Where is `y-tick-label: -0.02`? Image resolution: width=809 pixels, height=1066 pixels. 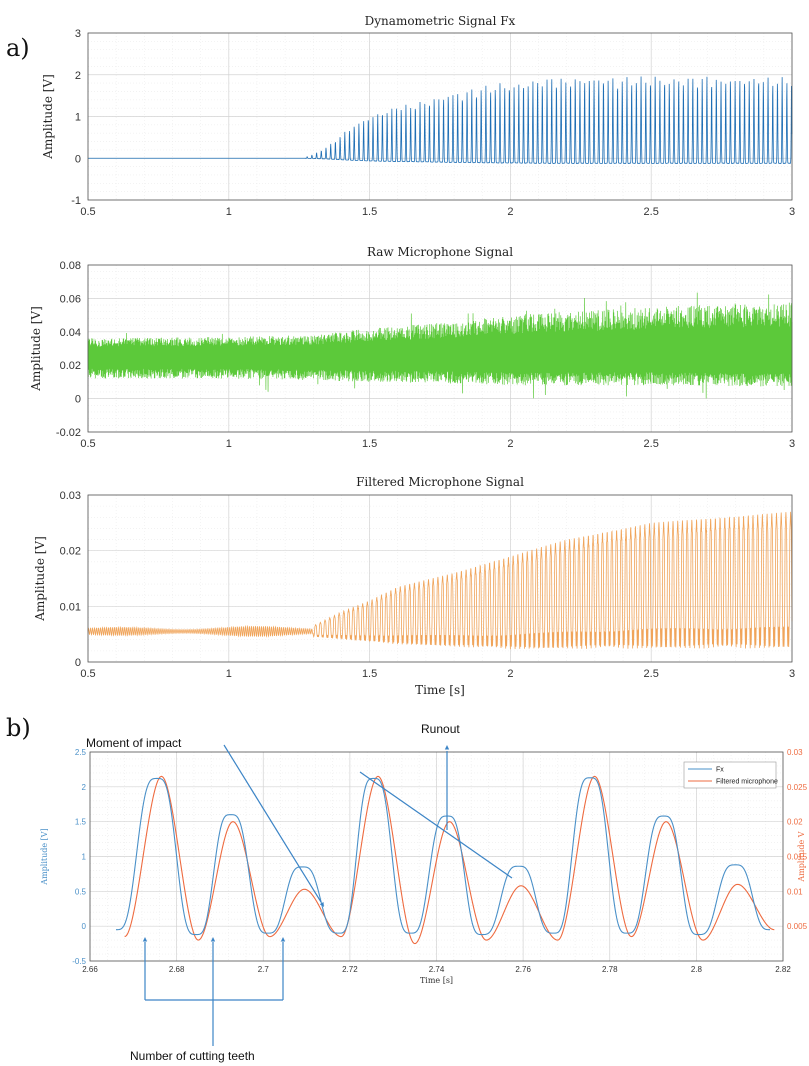
y-tick-label: -0.02 is located at coordinates (68, 433).